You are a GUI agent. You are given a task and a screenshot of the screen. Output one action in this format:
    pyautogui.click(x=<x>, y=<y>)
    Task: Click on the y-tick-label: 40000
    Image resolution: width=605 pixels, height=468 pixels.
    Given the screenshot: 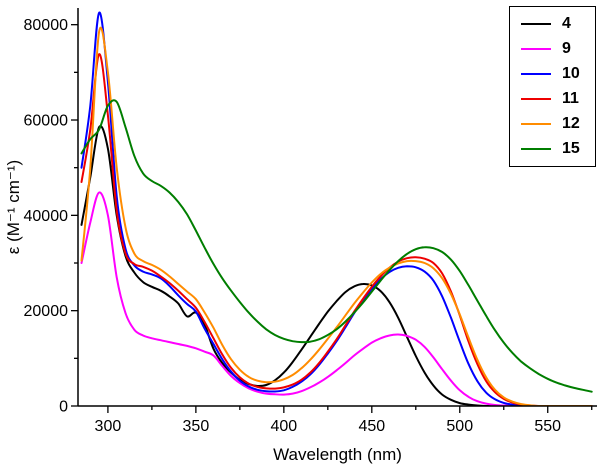 What is the action you would take?
    pyautogui.click(x=46, y=216)
    